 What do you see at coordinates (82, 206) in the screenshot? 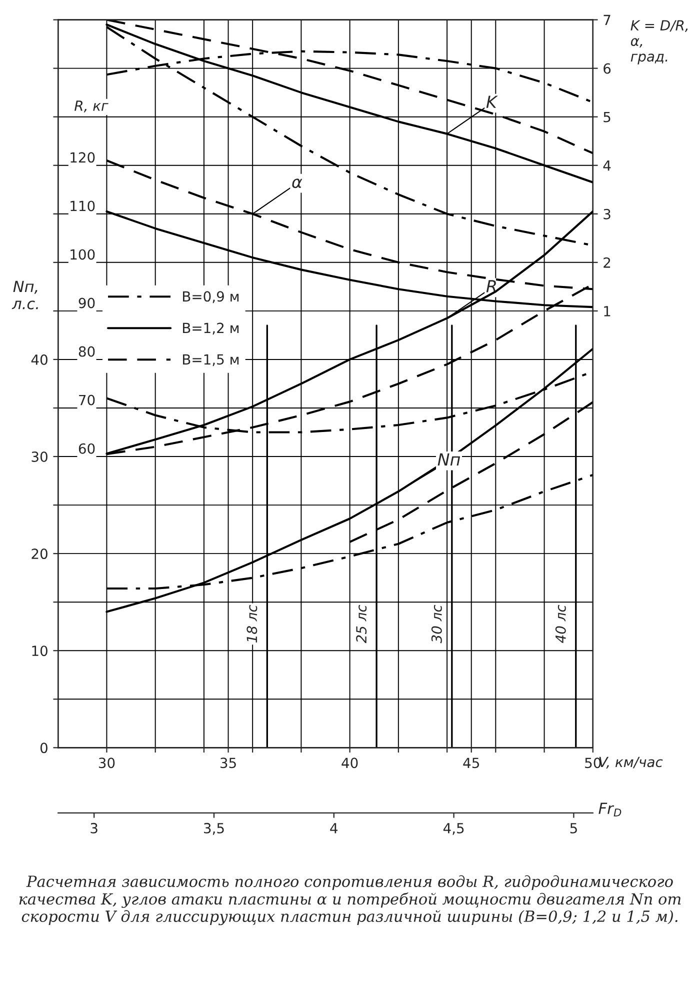
I see `y3-tick-label: 110` at bounding box center [82, 206].